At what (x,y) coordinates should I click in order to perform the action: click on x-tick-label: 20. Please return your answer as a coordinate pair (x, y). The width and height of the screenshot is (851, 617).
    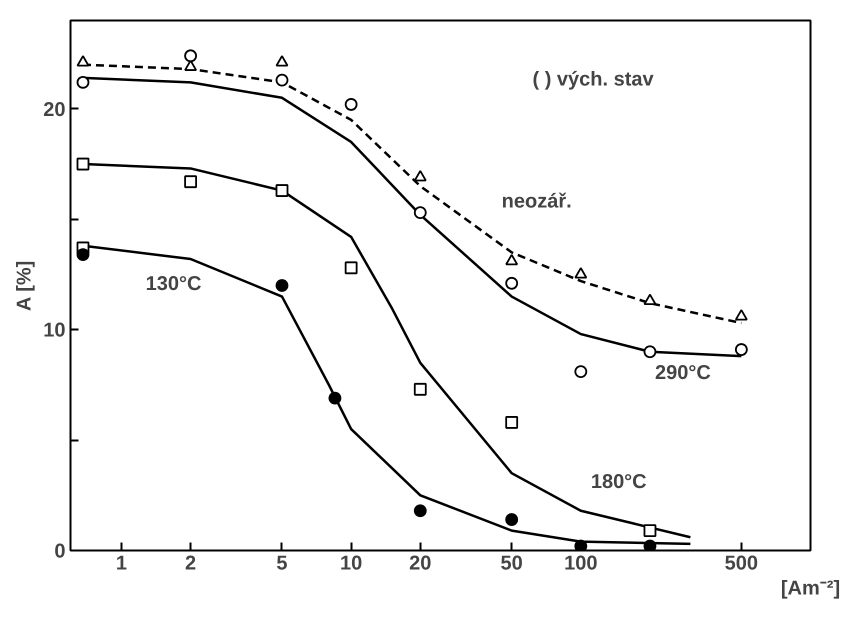
    Looking at the image, I should click on (420, 563).